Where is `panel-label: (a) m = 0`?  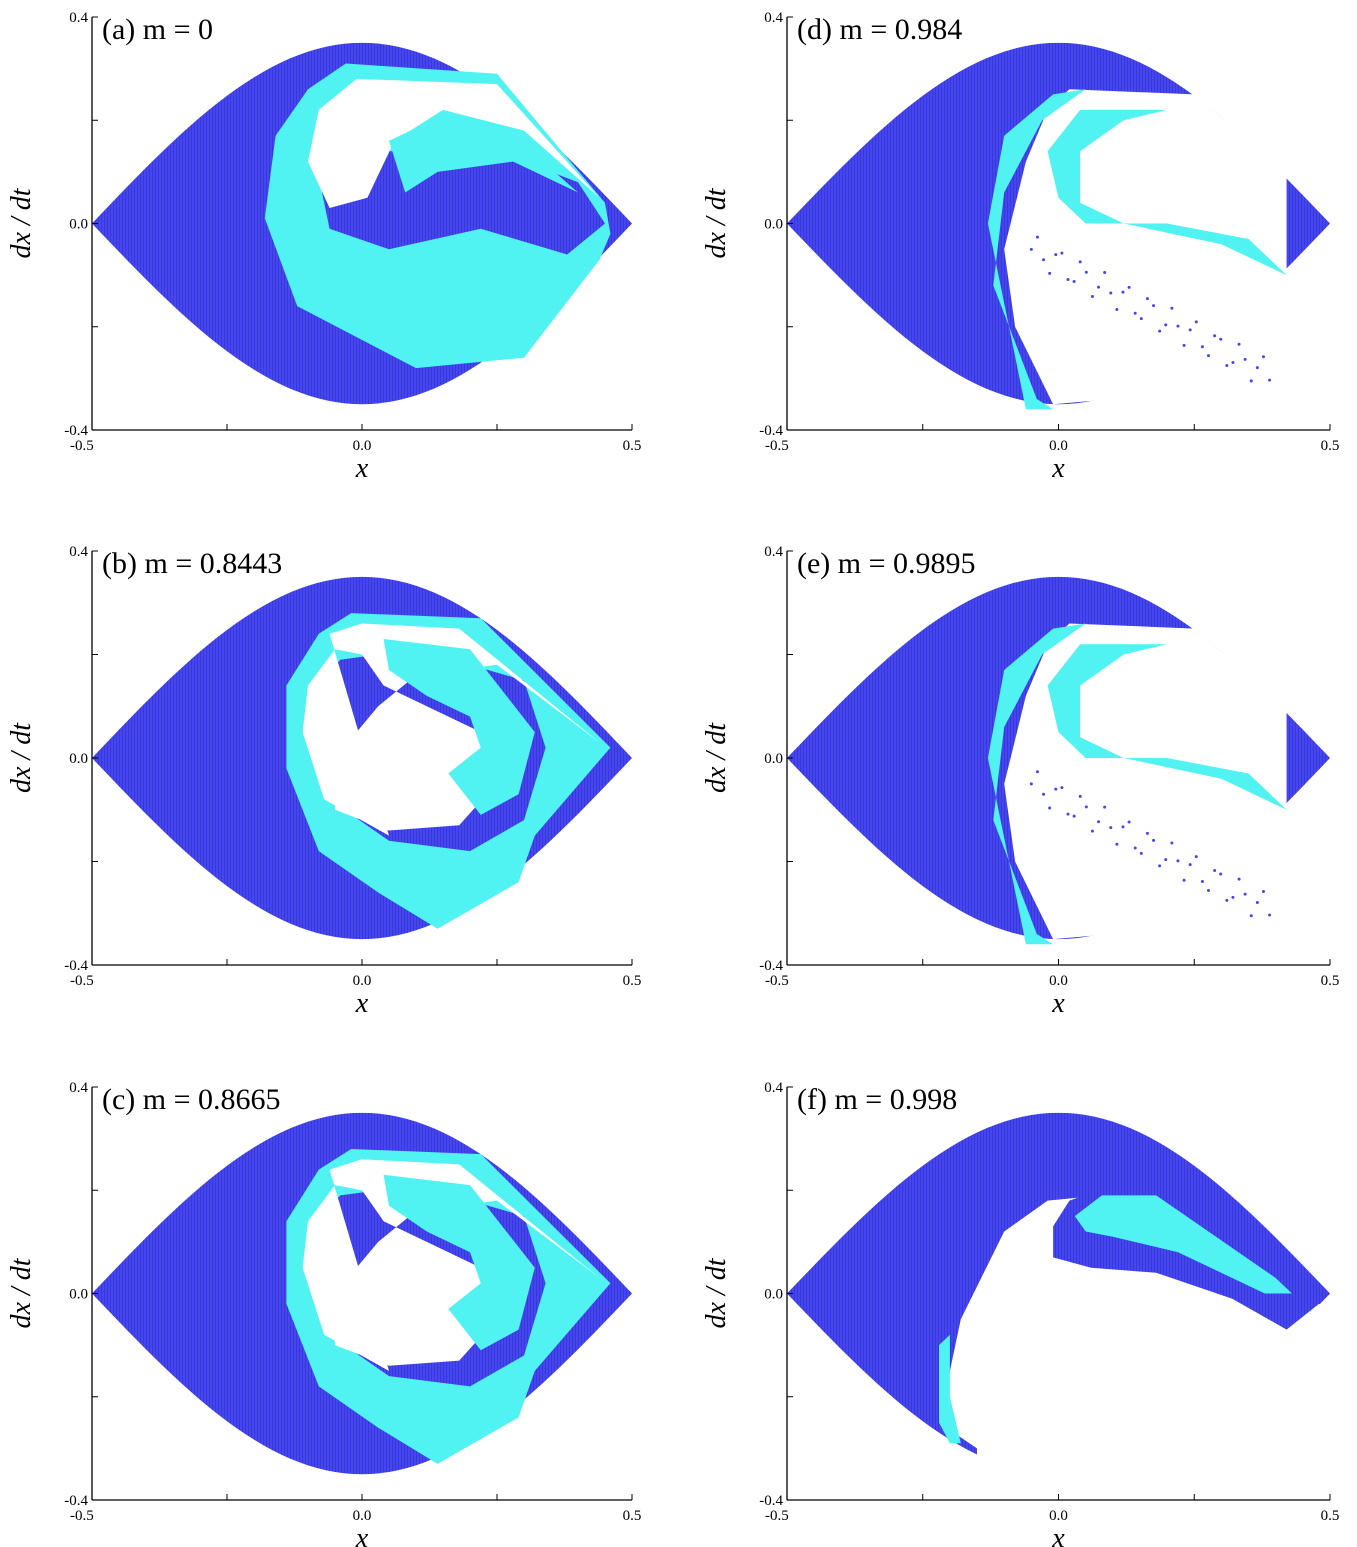 panel-label: (a) m = 0 is located at coordinates (157, 29).